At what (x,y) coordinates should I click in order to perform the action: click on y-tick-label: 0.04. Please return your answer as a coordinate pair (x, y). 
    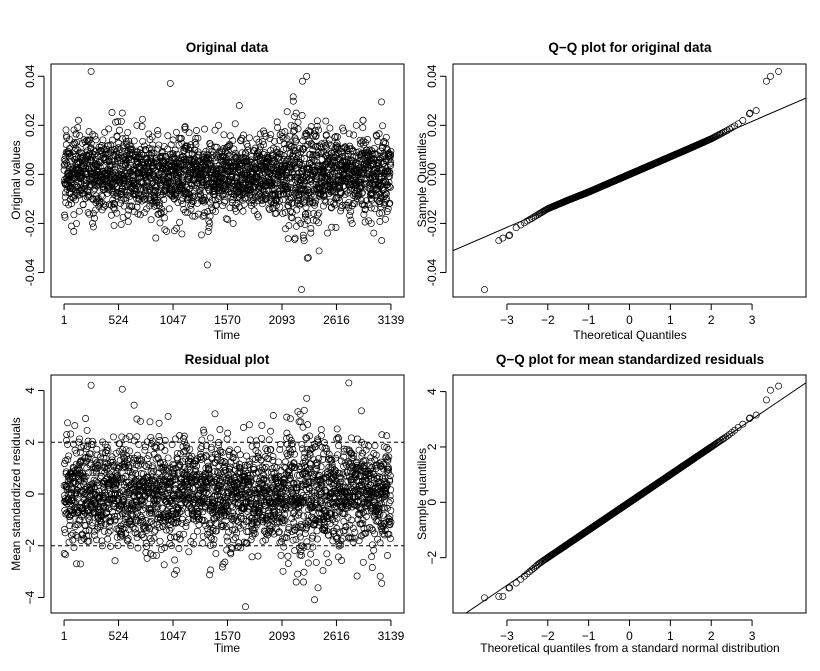
    Looking at the image, I should click on (432, 76).